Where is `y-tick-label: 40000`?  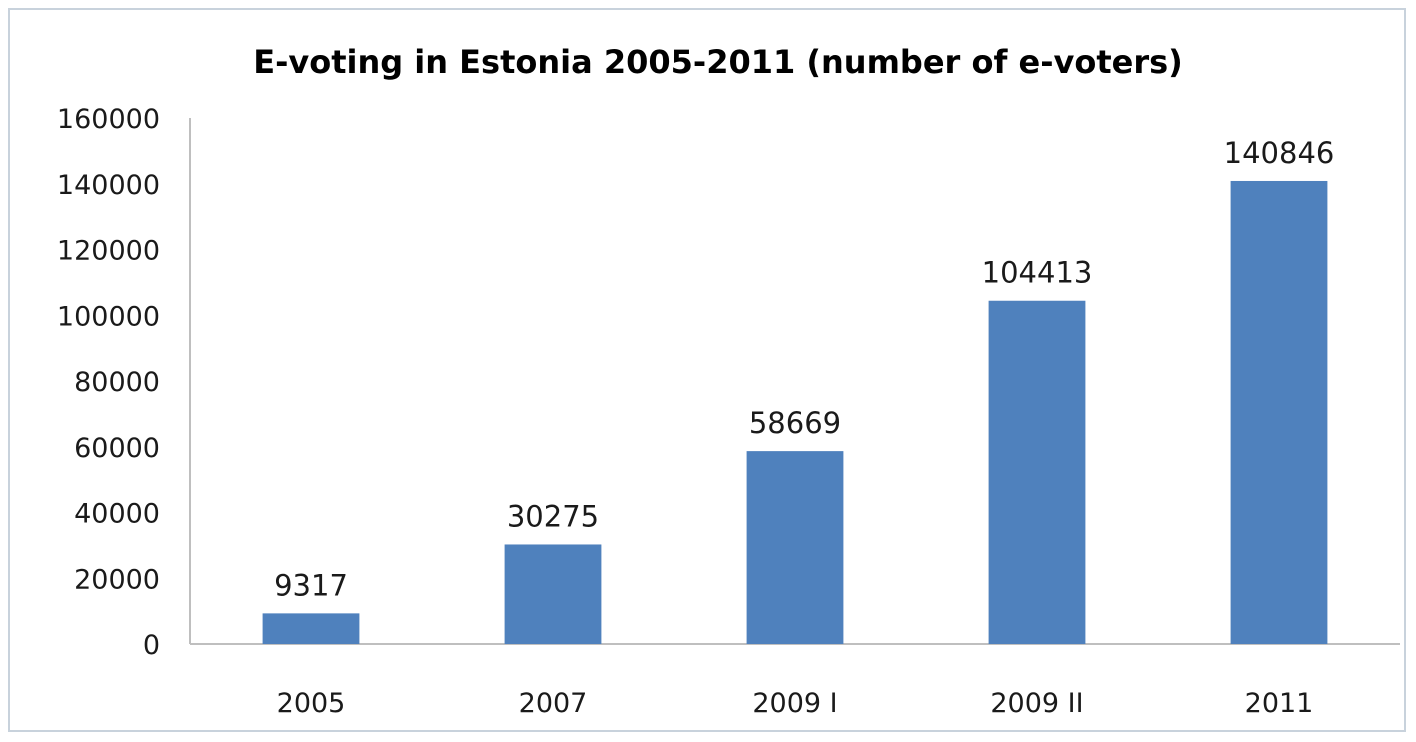 y-tick-label: 40000 is located at coordinates (117, 514).